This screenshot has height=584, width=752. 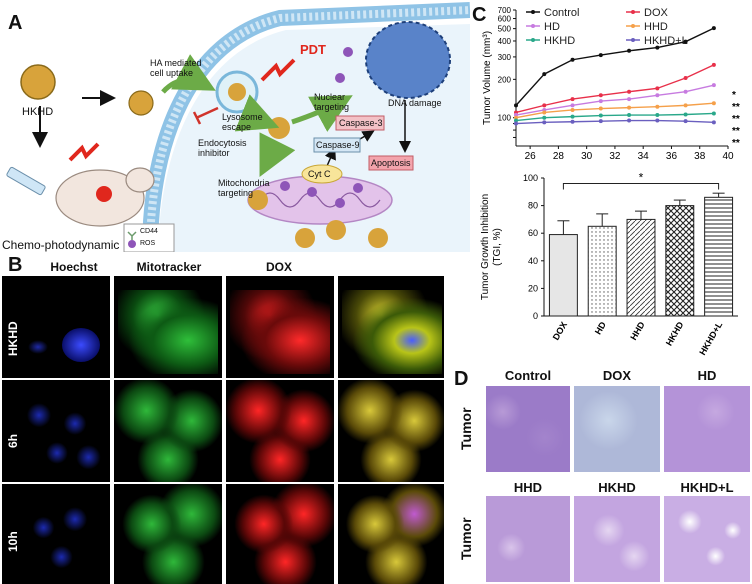 What do you see at coordinates (533, 206) in the screenshot?
I see `y-tick-label: 80` at bounding box center [533, 206].